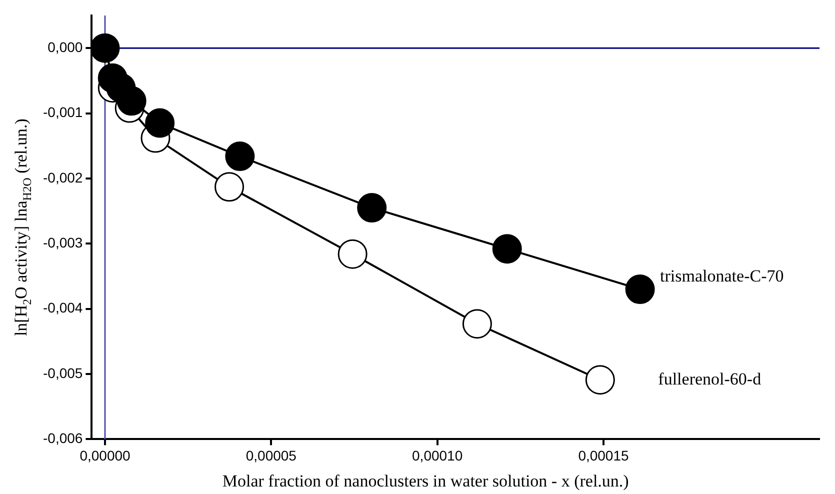 This screenshot has height=494, width=835. I want to click on y-tick-label: -0,001, so click(62, 112).